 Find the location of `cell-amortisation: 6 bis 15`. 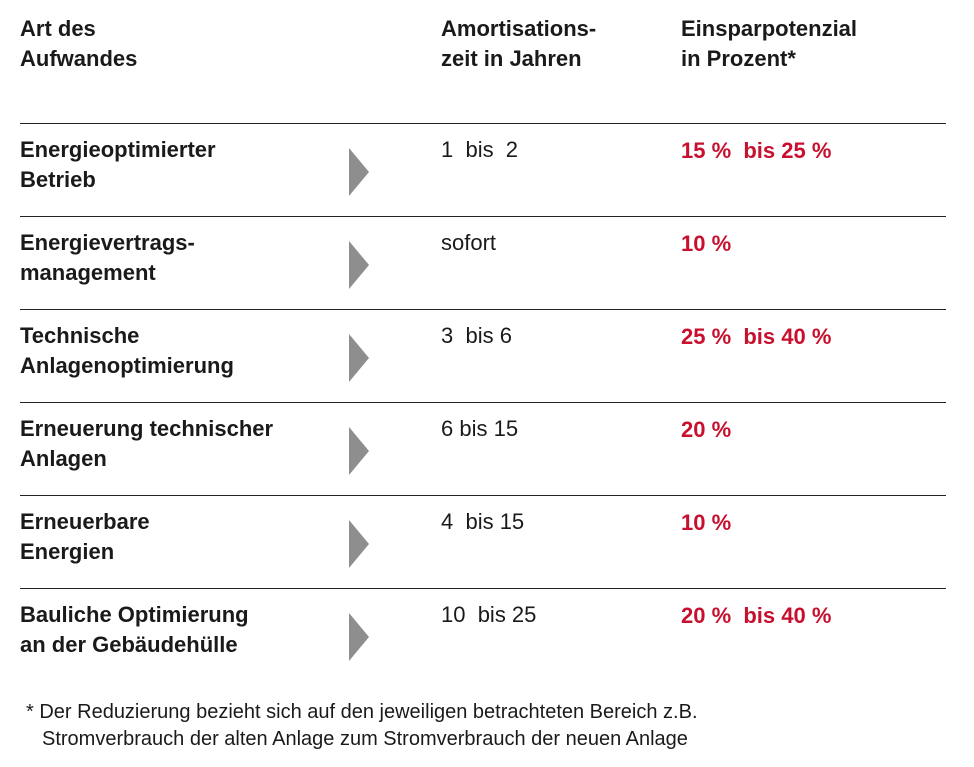

cell-amortisation: 6 bis 15 is located at coordinates (480, 428).